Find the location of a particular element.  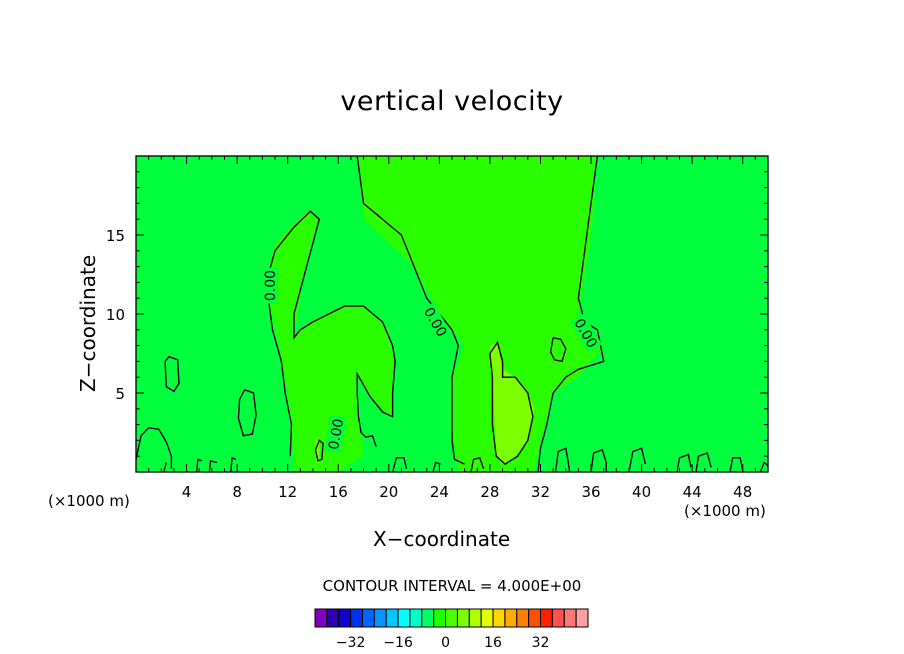

chart-title: vertical velocity is located at coordinates (452, 101).